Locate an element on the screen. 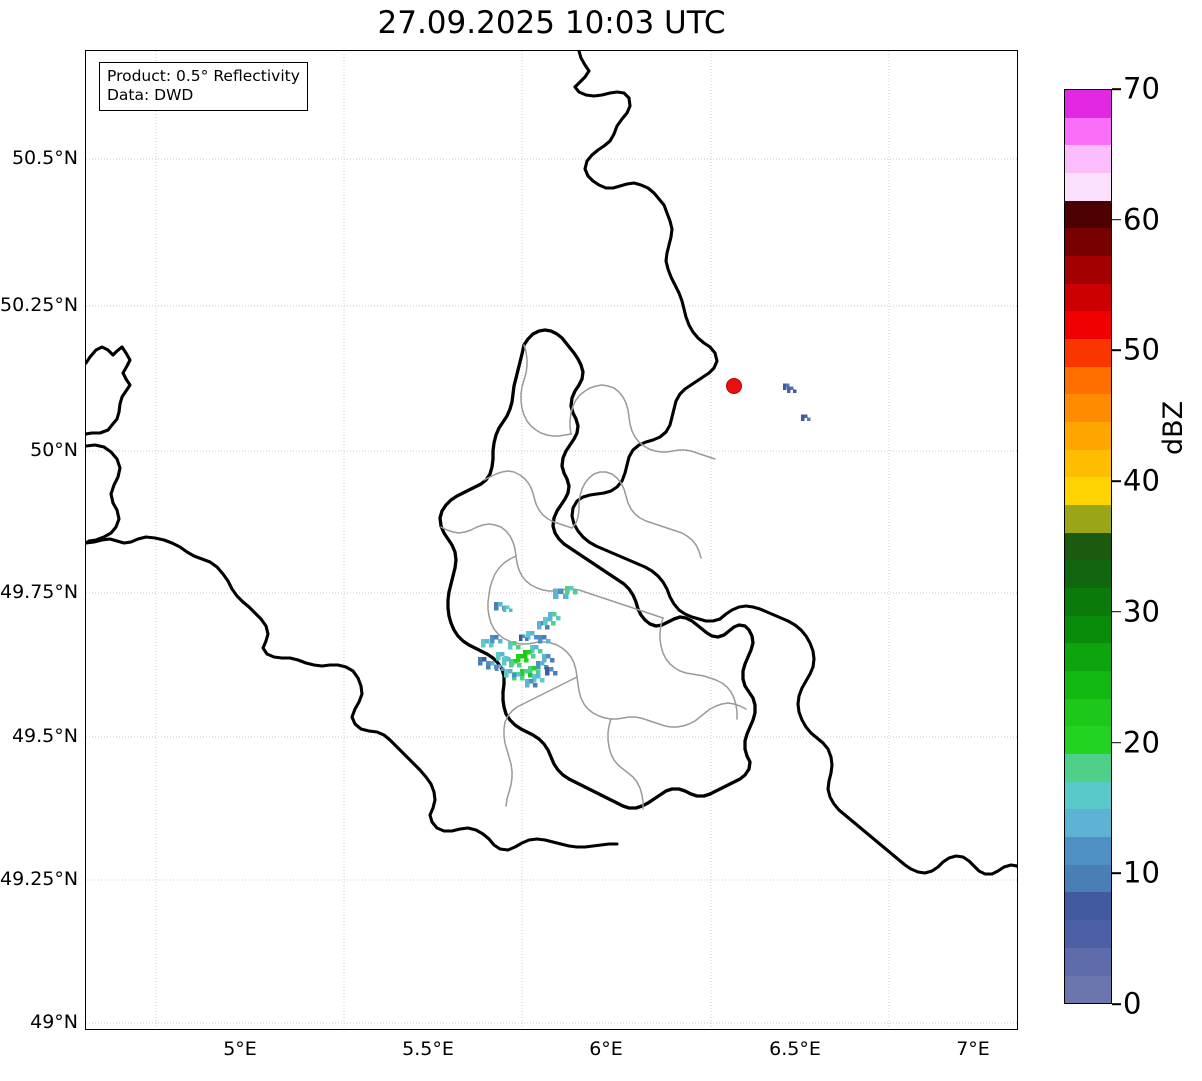 The width and height of the screenshot is (1202, 1081). x-axis-tick-1: 5.5°E is located at coordinates (428, 1049).